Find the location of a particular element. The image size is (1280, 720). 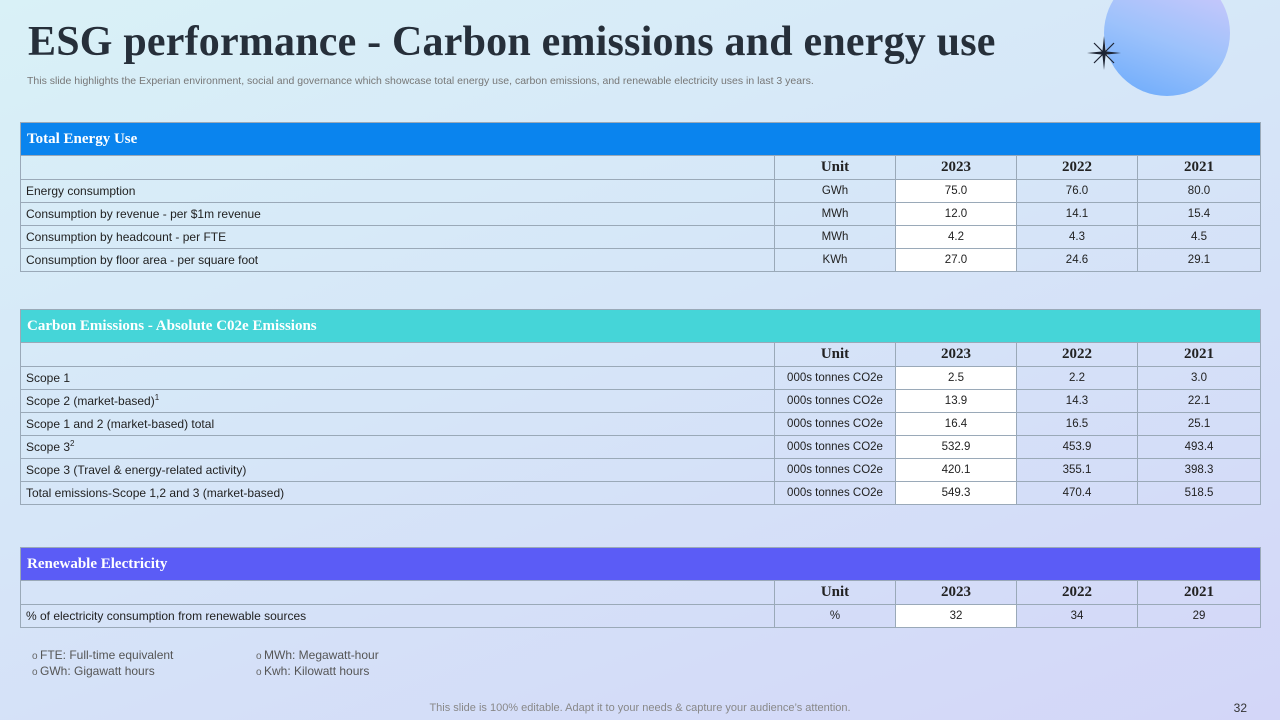

value-2023: 532.9 is located at coordinates (956, 447).